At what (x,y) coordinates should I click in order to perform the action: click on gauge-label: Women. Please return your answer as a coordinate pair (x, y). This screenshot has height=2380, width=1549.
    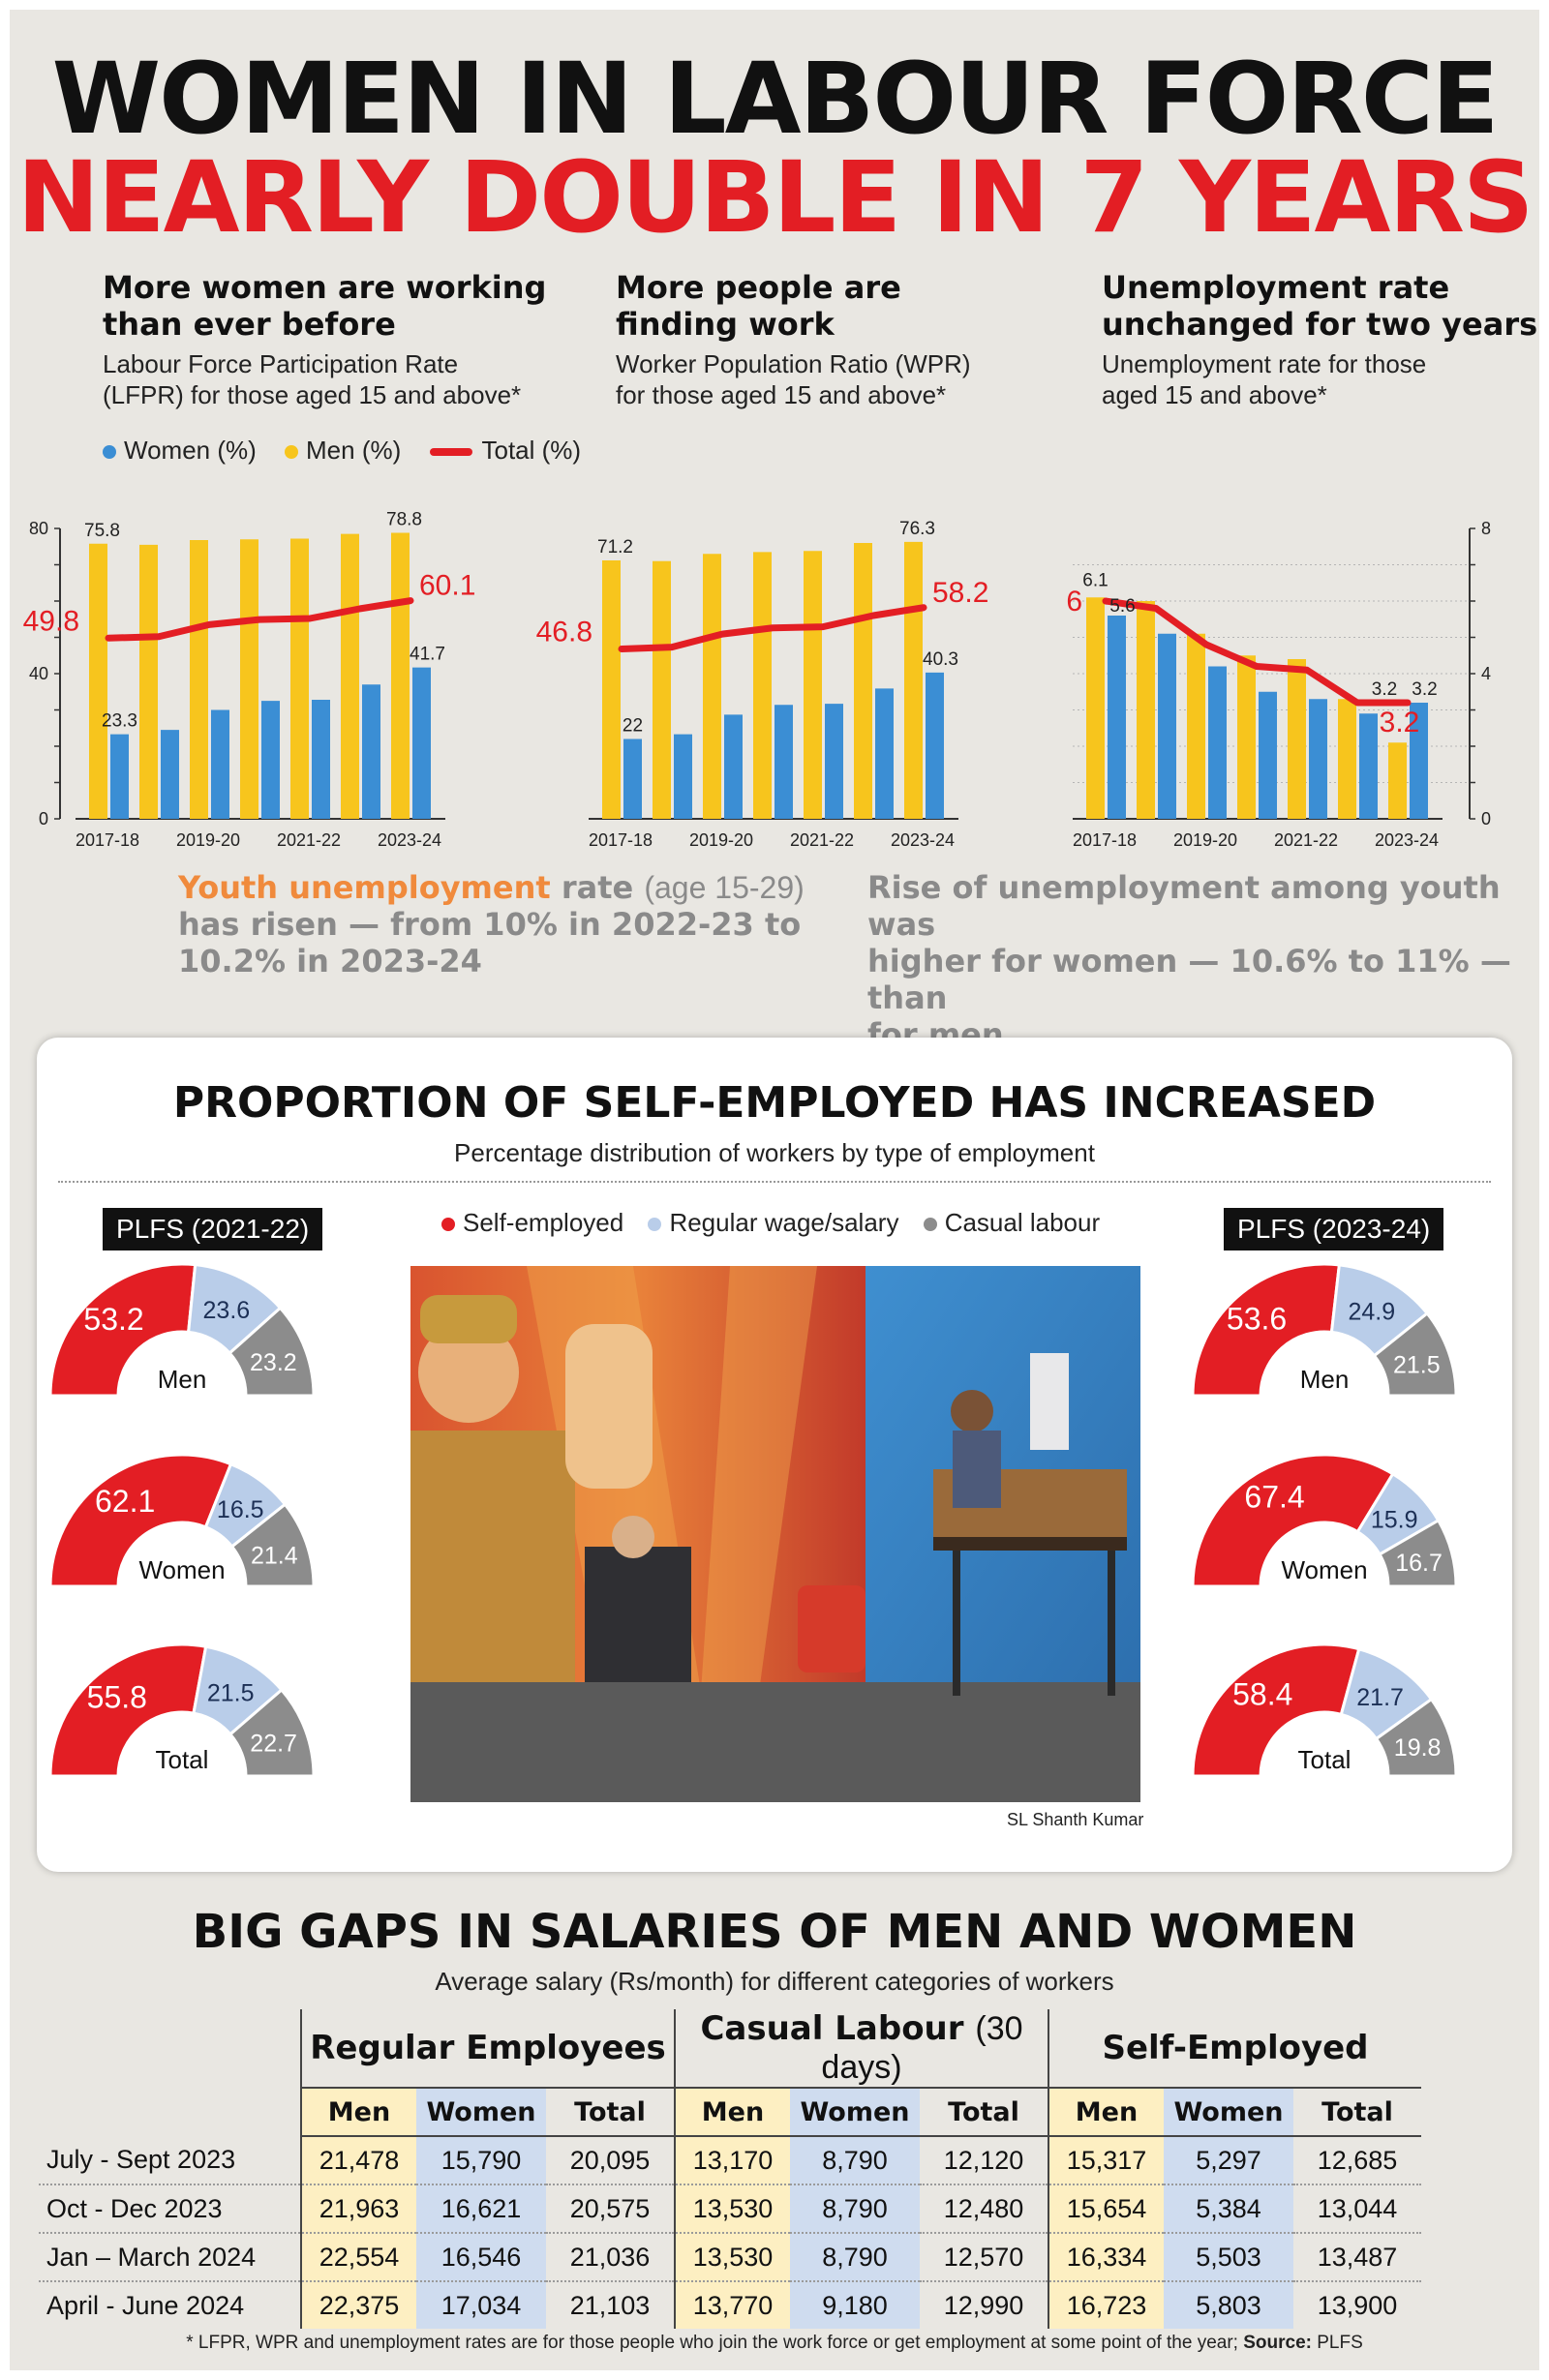
    Looking at the image, I should click on (181, 1569).